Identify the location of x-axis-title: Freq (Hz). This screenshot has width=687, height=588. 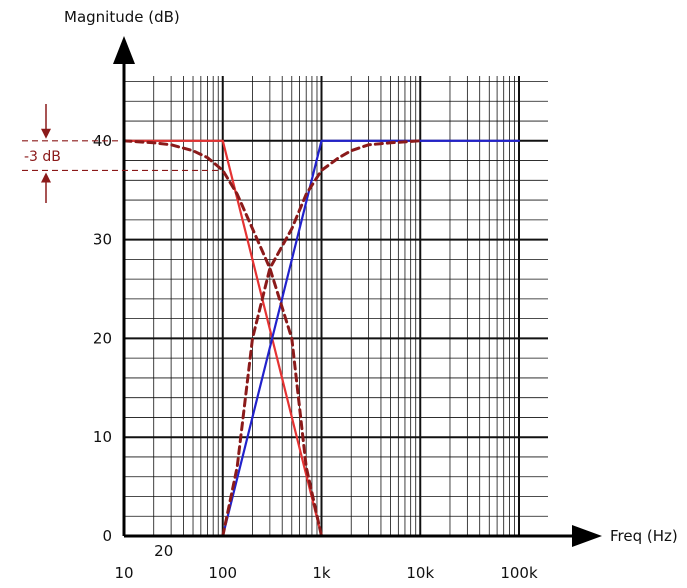
(644, 536).